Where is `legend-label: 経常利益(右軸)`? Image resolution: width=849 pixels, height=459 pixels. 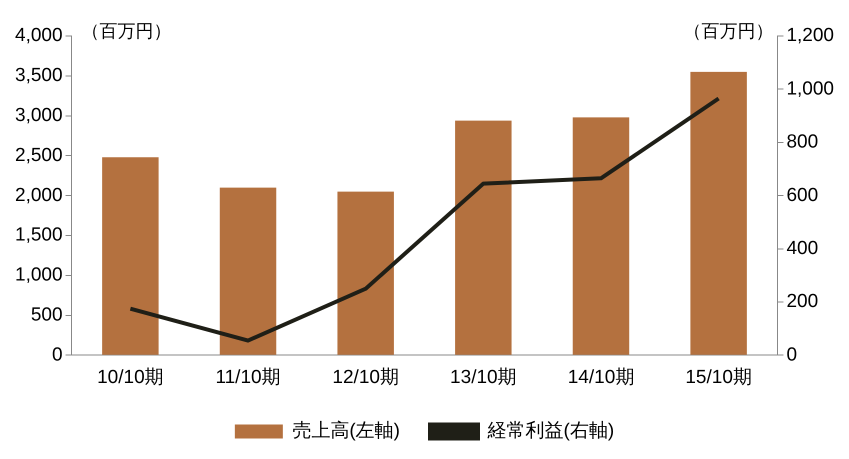
legend-label: 経常利益(右軸) is located at coordinates (550, 431).